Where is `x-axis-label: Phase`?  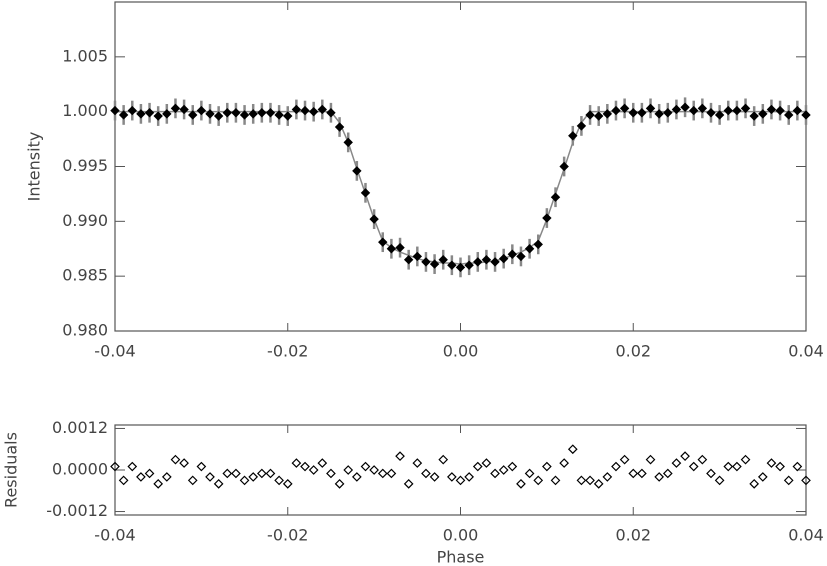
x-axis-label: Phase is located at coordinates (461, 557).